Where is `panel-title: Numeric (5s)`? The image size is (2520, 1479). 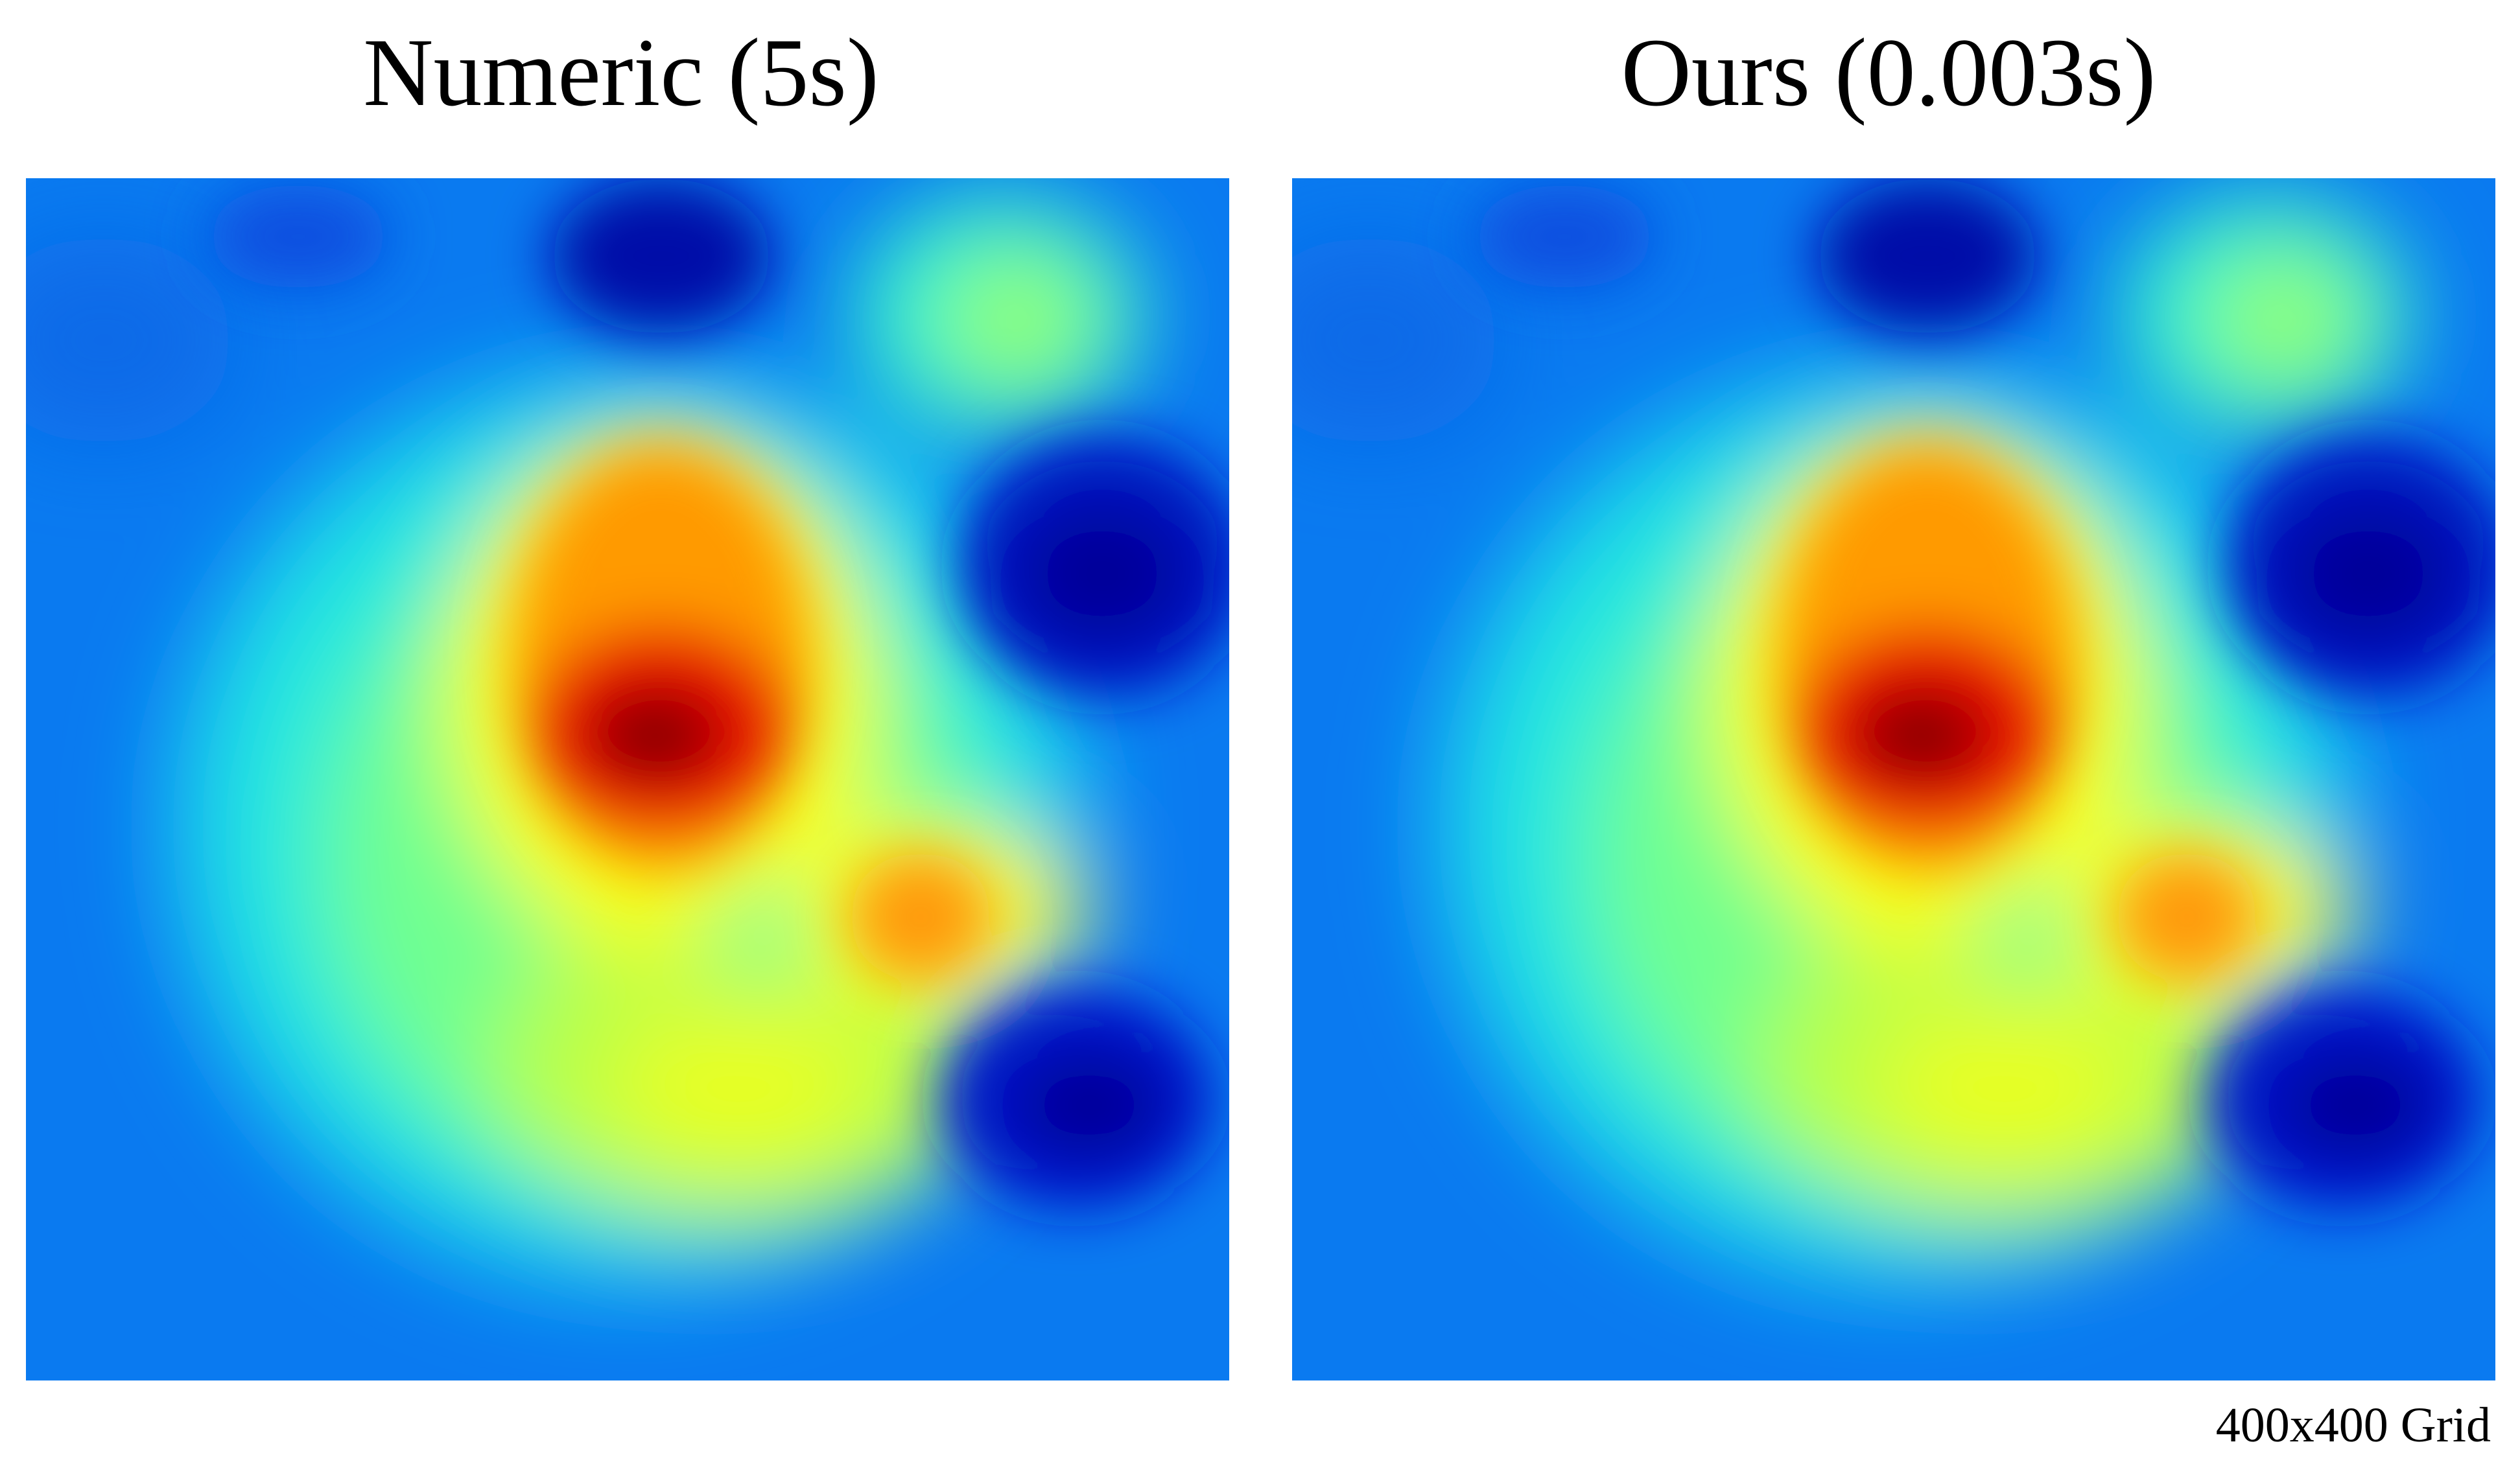
panel-title: Numeric (5s) is located at coordinates (621, 72).